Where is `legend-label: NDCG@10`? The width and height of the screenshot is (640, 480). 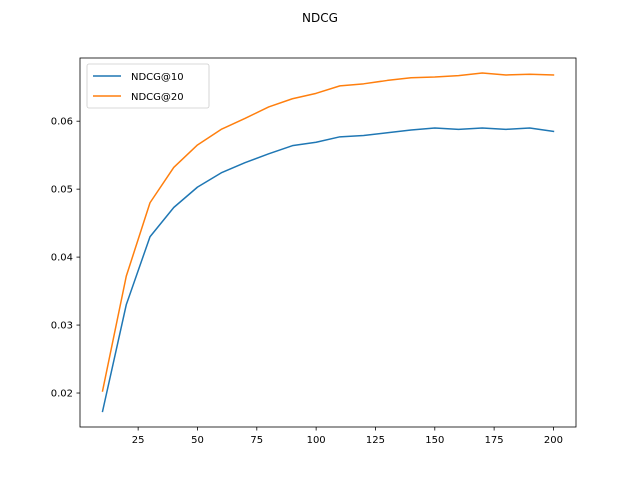 legend-label: NDCG@10 is located at coordinates (157, 77).